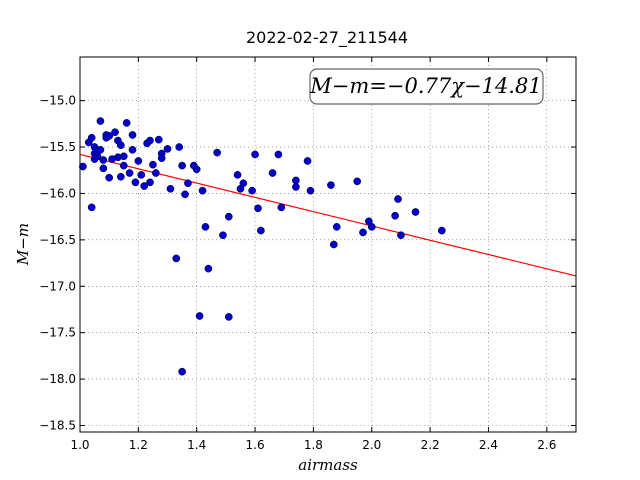  Describe the element at coordinates (328, 465) in the screenshot. I see `x-axis-label: airmass` at that location.